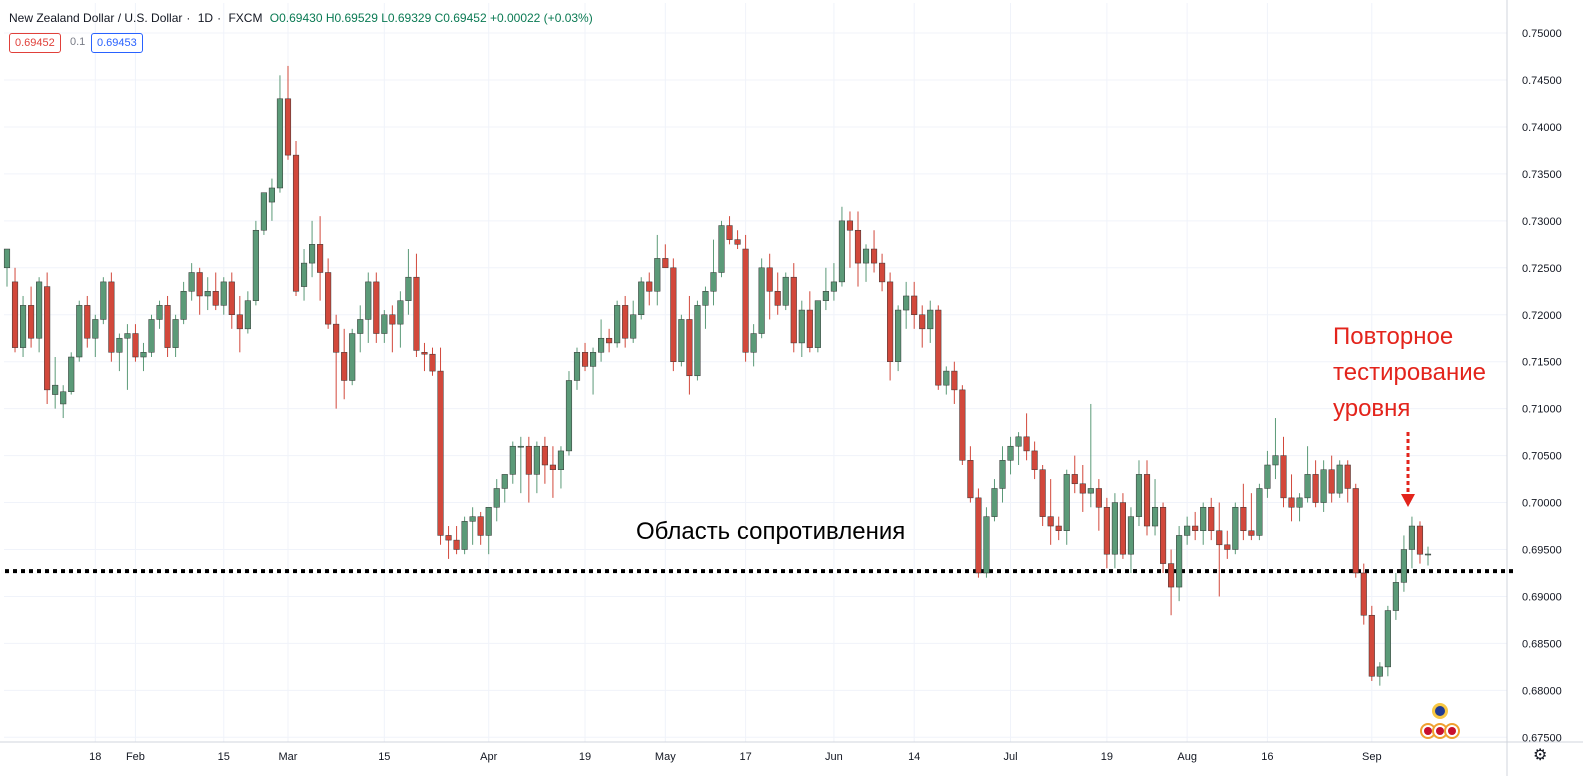 The width and height of the screenshot is (1583, 781). I want to click on y-tick-label: 0.70000, so click(1542, 504).